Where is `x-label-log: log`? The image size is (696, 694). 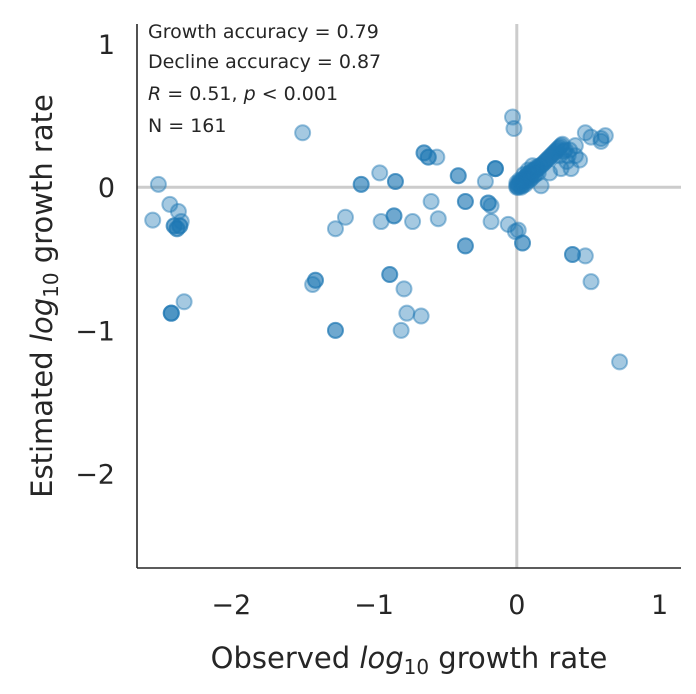
x-label-log: log is located at coordinates (381, 658).